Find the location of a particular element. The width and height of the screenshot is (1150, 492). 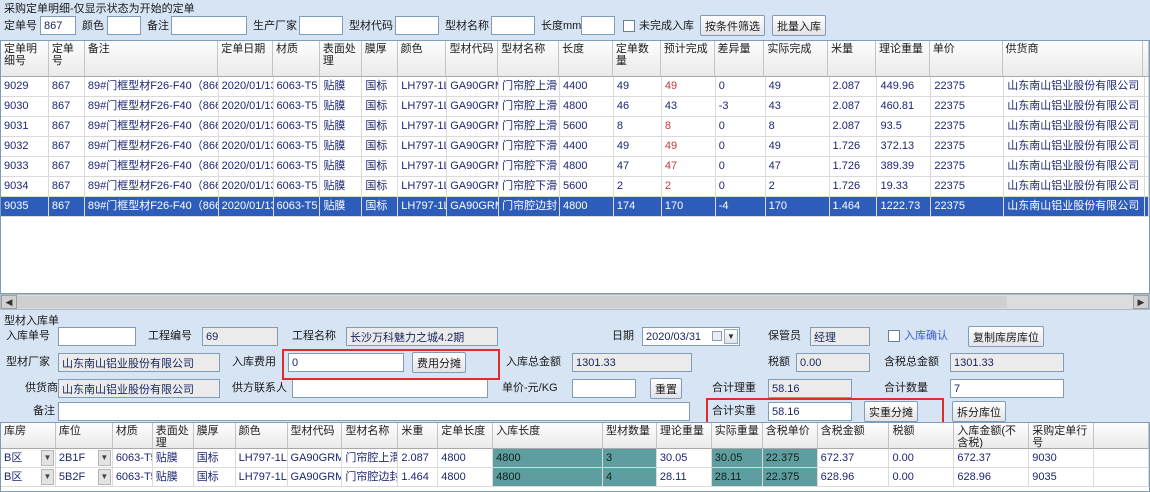

total-with-tax-input is located at coordinates (1007, 362).